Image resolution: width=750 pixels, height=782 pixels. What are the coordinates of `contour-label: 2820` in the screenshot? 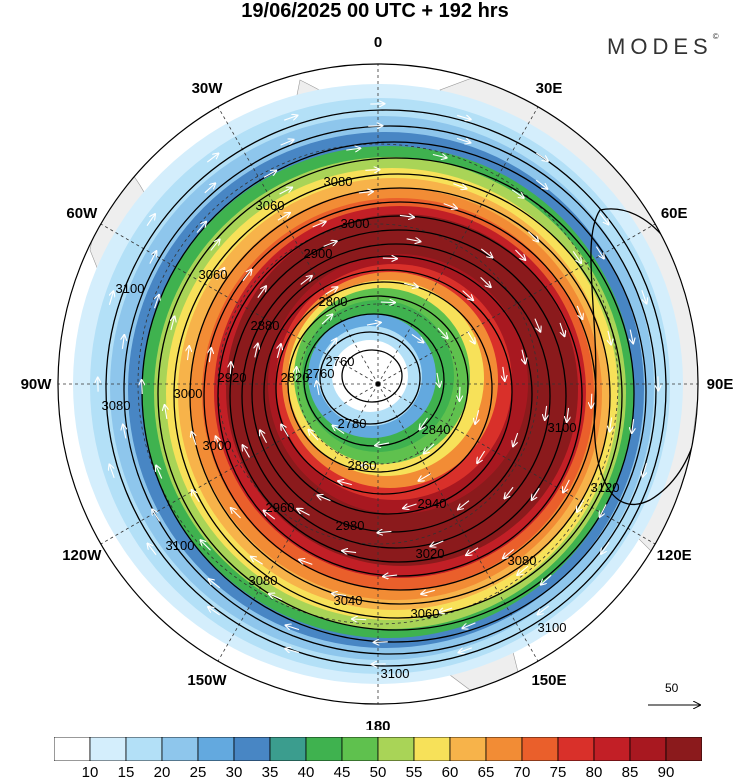 It's located at (295, 377).